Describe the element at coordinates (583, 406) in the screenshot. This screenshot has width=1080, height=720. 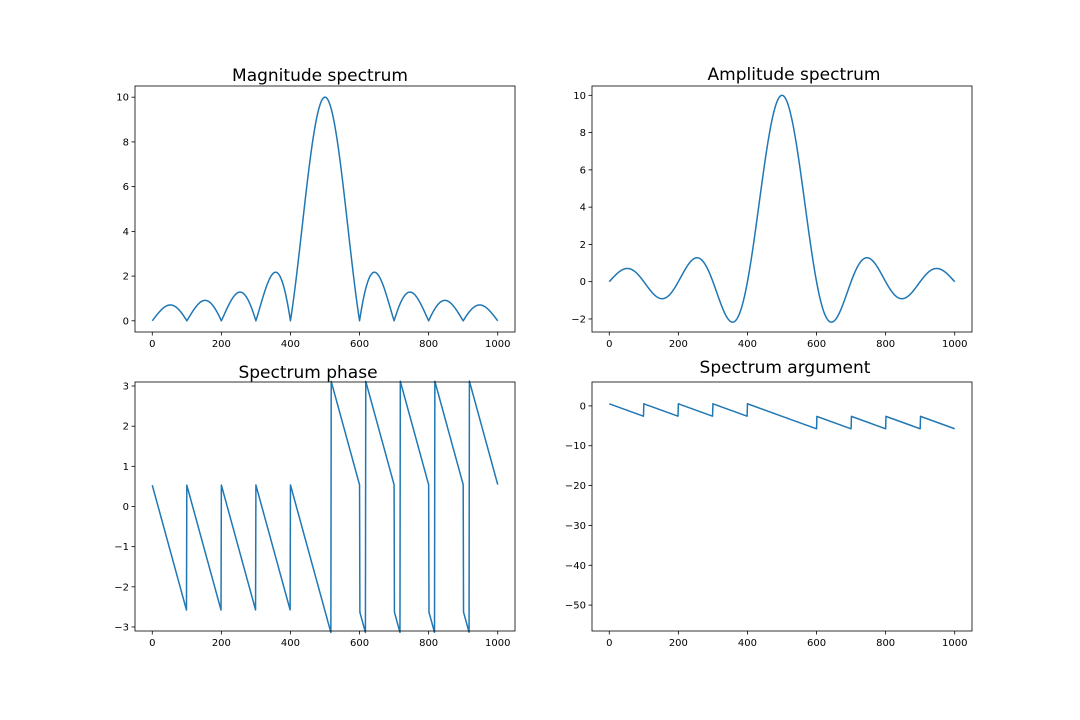
I see `argument-y-tick-label: 0` at that location.